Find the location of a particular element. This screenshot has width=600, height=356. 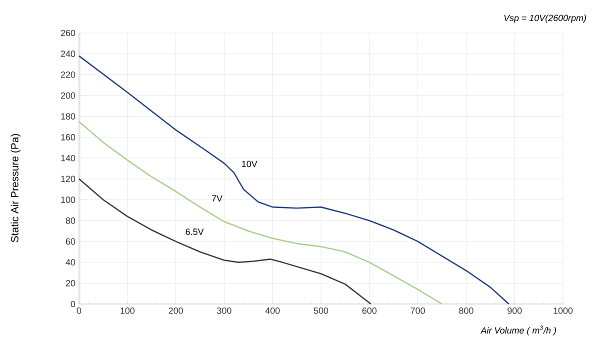

y-tick-label: 260 is located at coordinates (68, 33).